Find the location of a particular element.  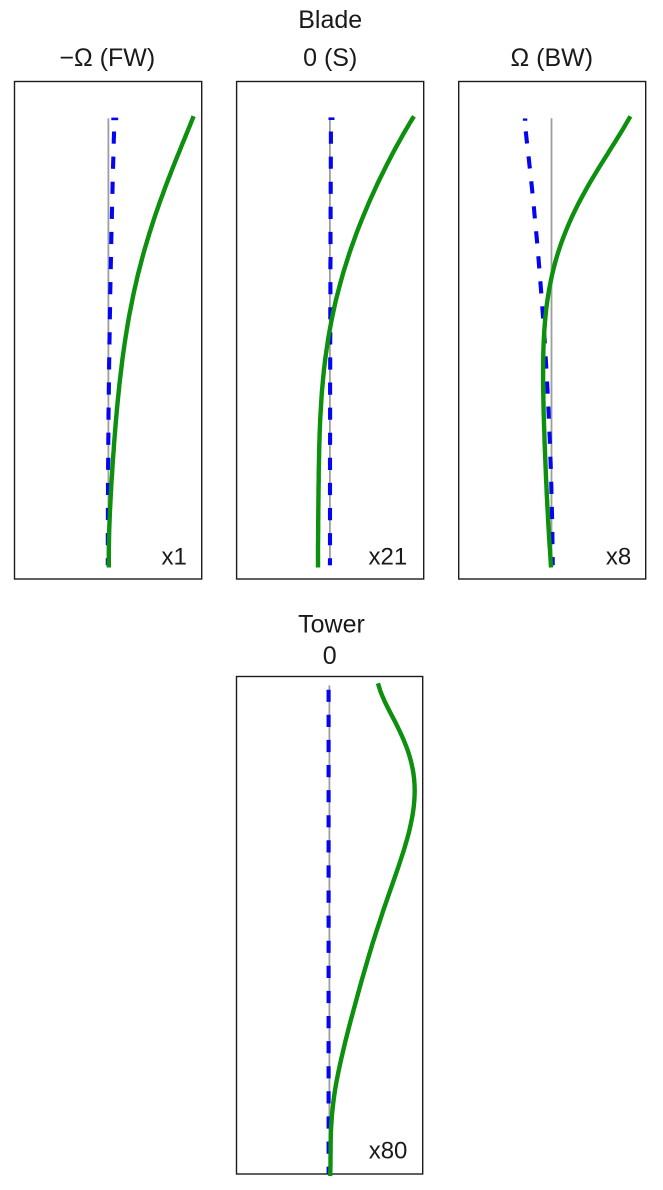

svg-text: −Ω (FW) is located at coordinates (107, 58).